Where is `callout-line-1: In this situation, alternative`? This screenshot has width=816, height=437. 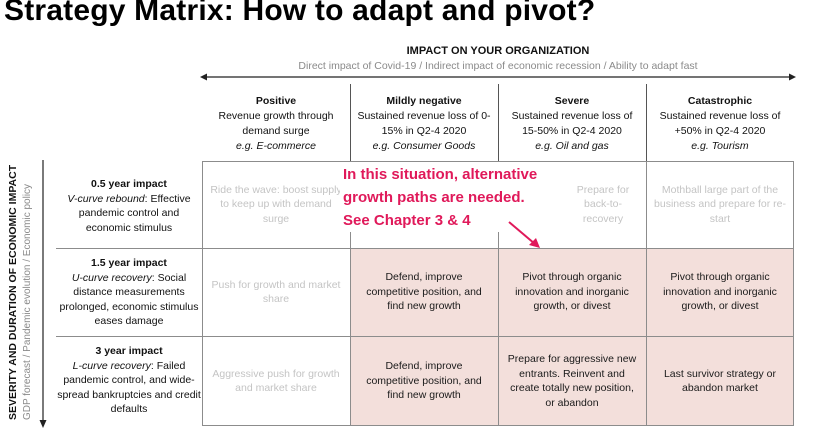
callout-line-1: In this situation, alternative is located at coordinates (440, 174).